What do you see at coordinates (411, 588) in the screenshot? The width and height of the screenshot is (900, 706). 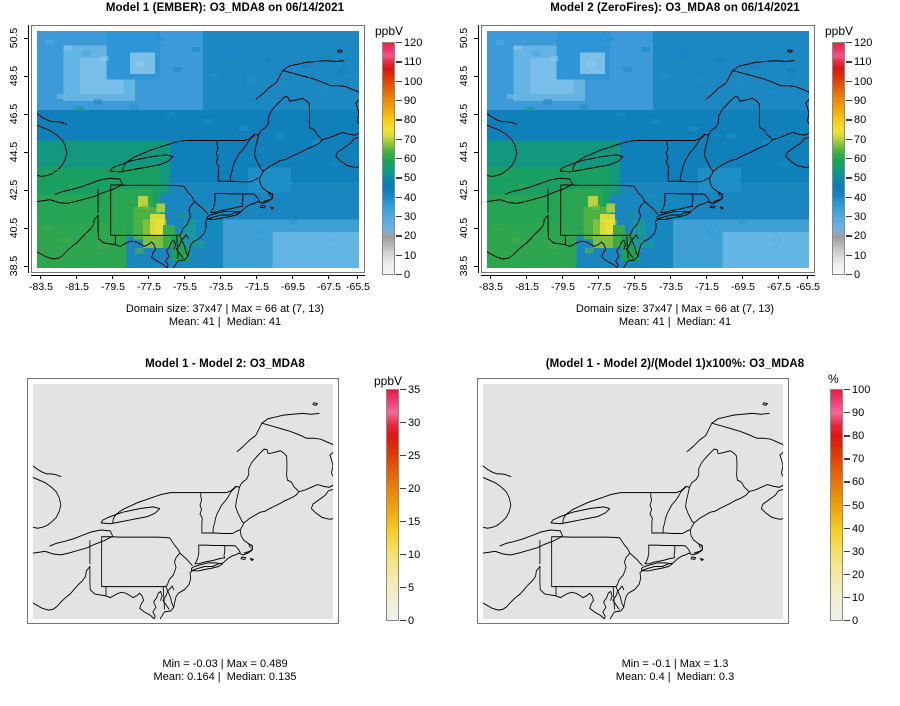 I see `colorbar-tick-label: 5` at bounding box center [411, 588].